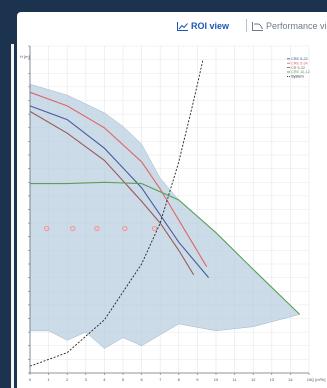  What do you see at coordinates (101, 229) in the screenshot?
I see `marker-layer` at bounding box center [101, 229].